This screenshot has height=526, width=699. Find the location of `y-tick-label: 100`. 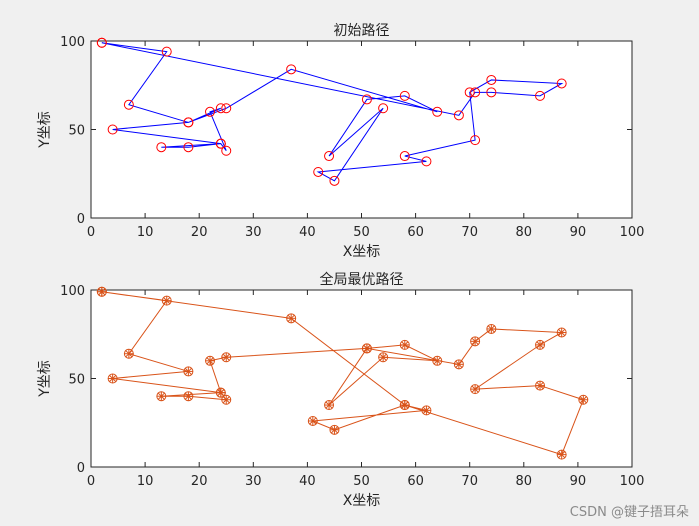

y-tick-label: 100 is located at coordinates (72, 42).